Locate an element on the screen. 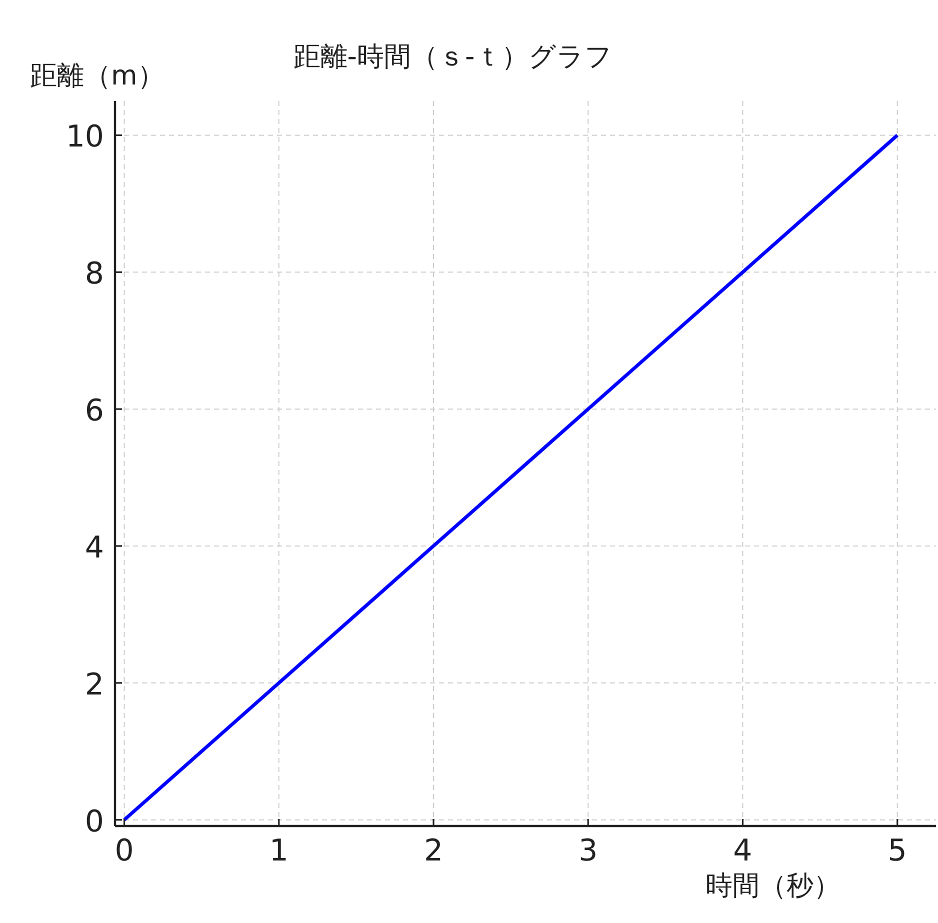  y-tick-label: 10 is located at coordinates (85, 137).